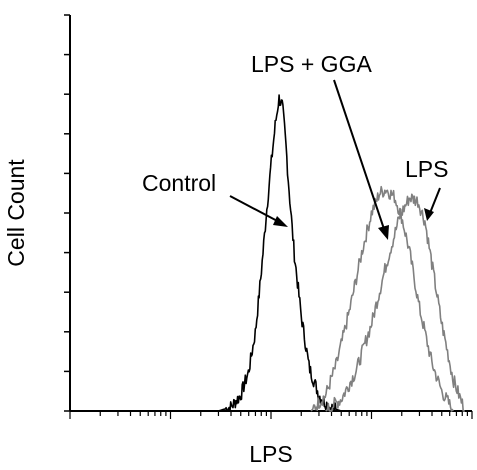 This screenshot has height=470, width=477. Describe the element at coordinates (395, 302) in the screenshot. I see `series-line-lps` at that location.